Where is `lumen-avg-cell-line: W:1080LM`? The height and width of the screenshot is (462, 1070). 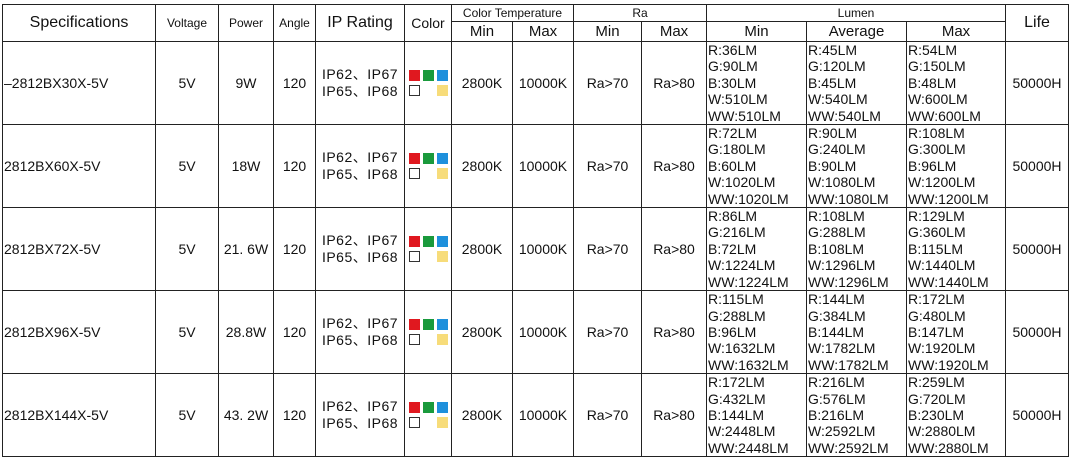 lumen-avg-cell-line: W:1080LM is located at coordinates (842, 182).